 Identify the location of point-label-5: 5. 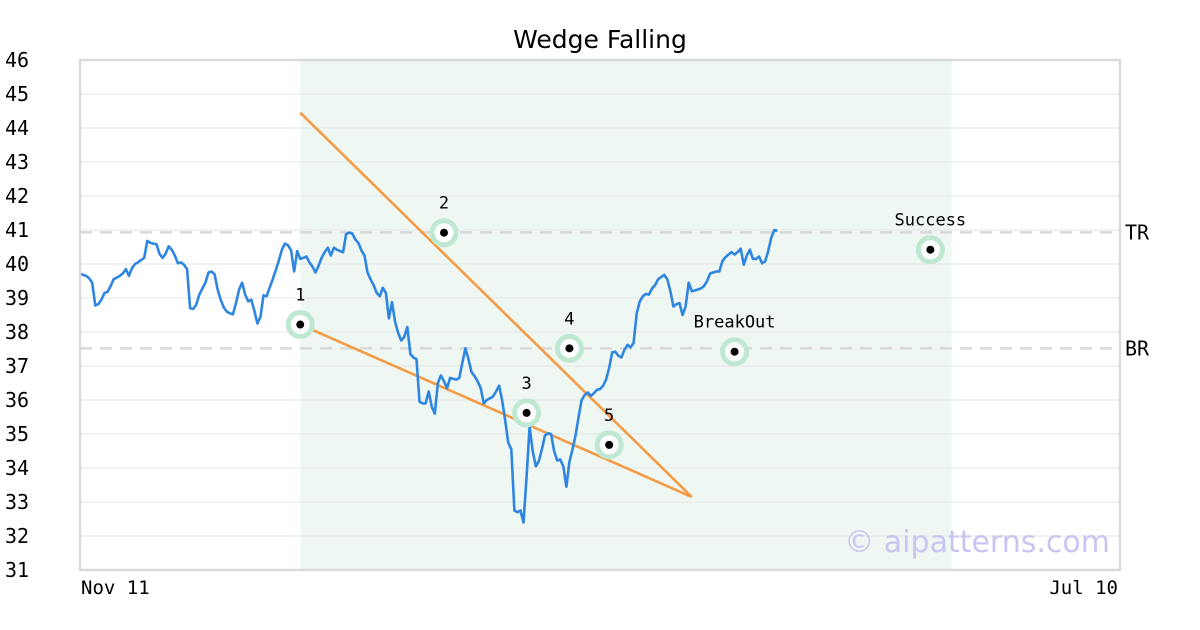
(609, 416).